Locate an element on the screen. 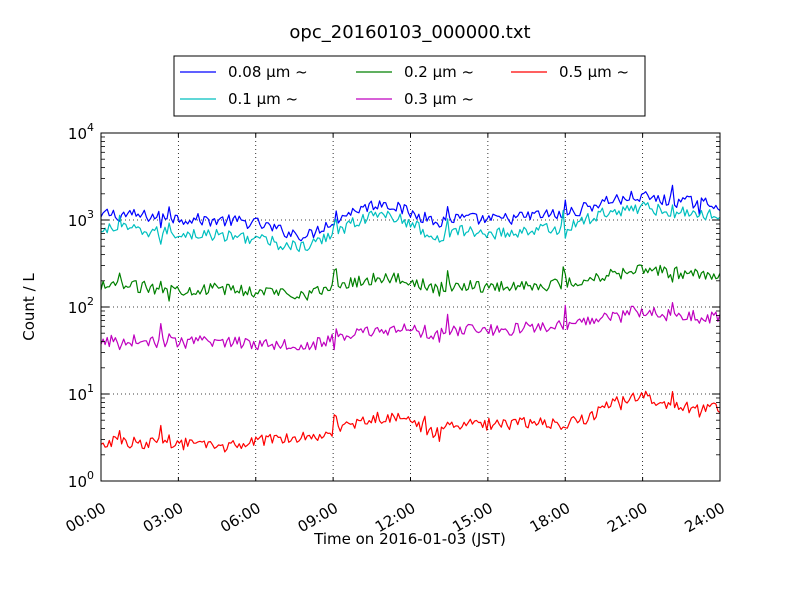 This screenshot has height=600, width=800. legend-label: 0.2 μm ~ is located at coordinates (439, 72).